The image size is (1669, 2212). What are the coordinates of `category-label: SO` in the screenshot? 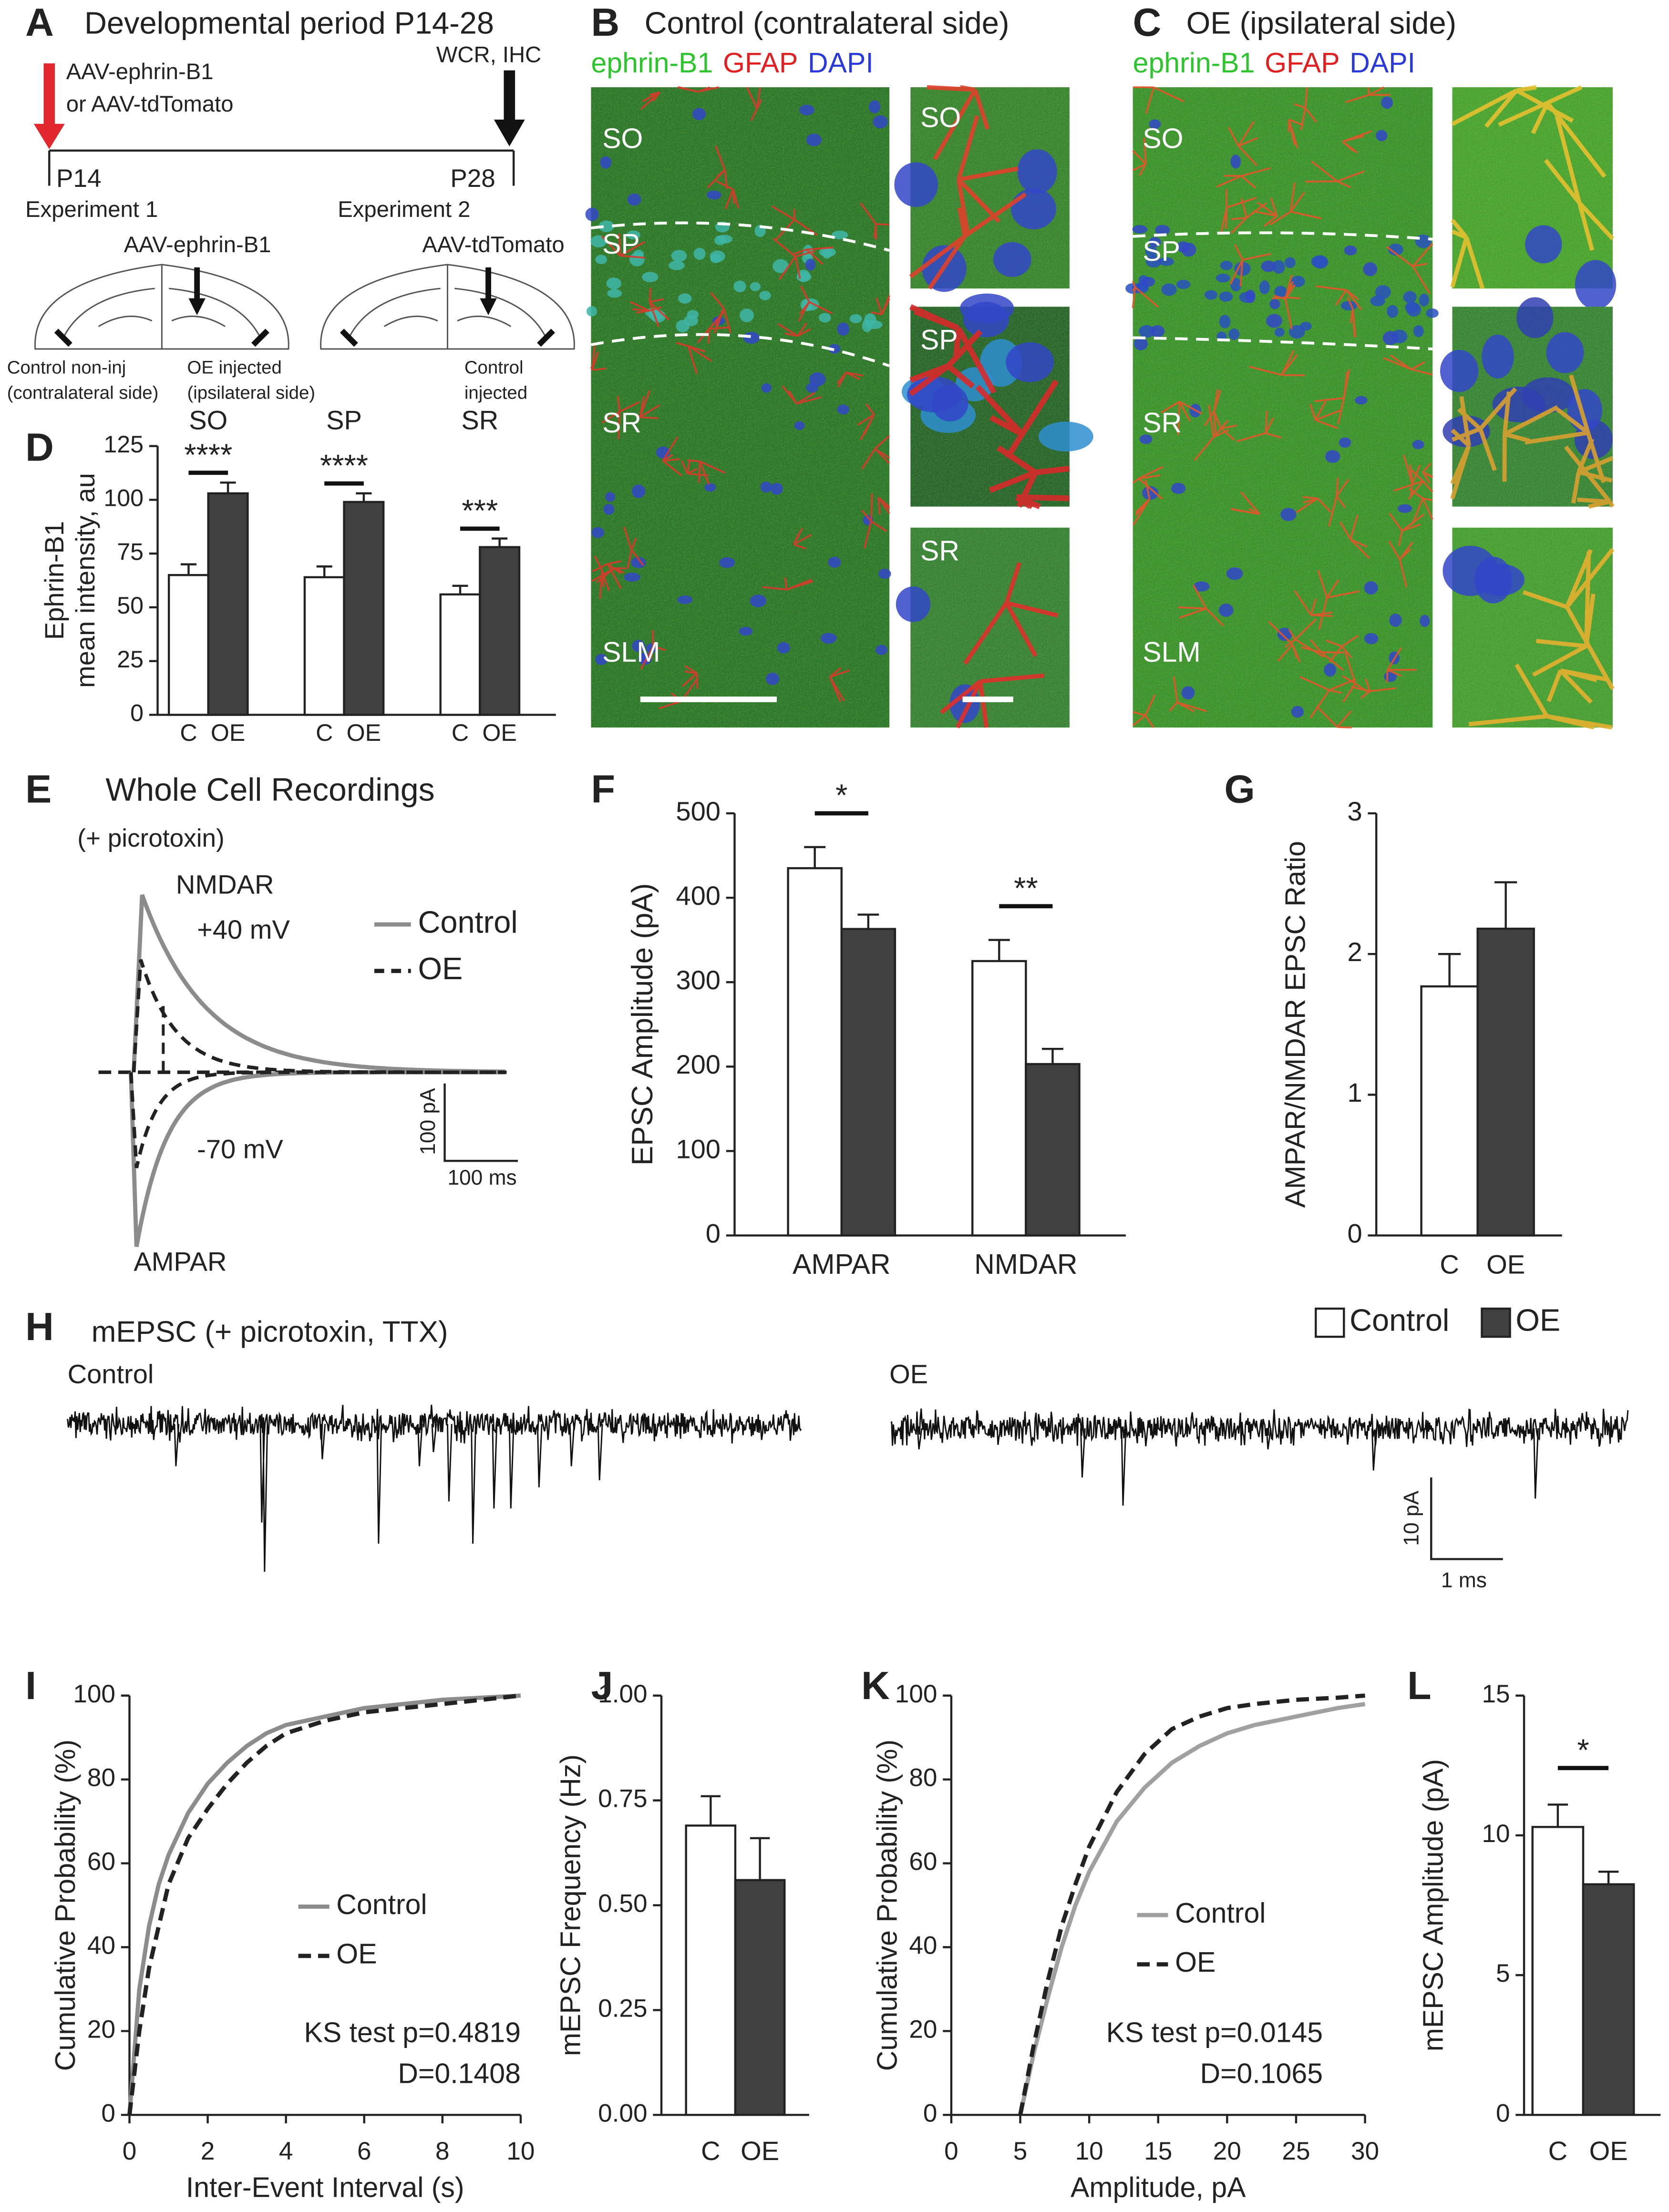 It's located at (208, 420).